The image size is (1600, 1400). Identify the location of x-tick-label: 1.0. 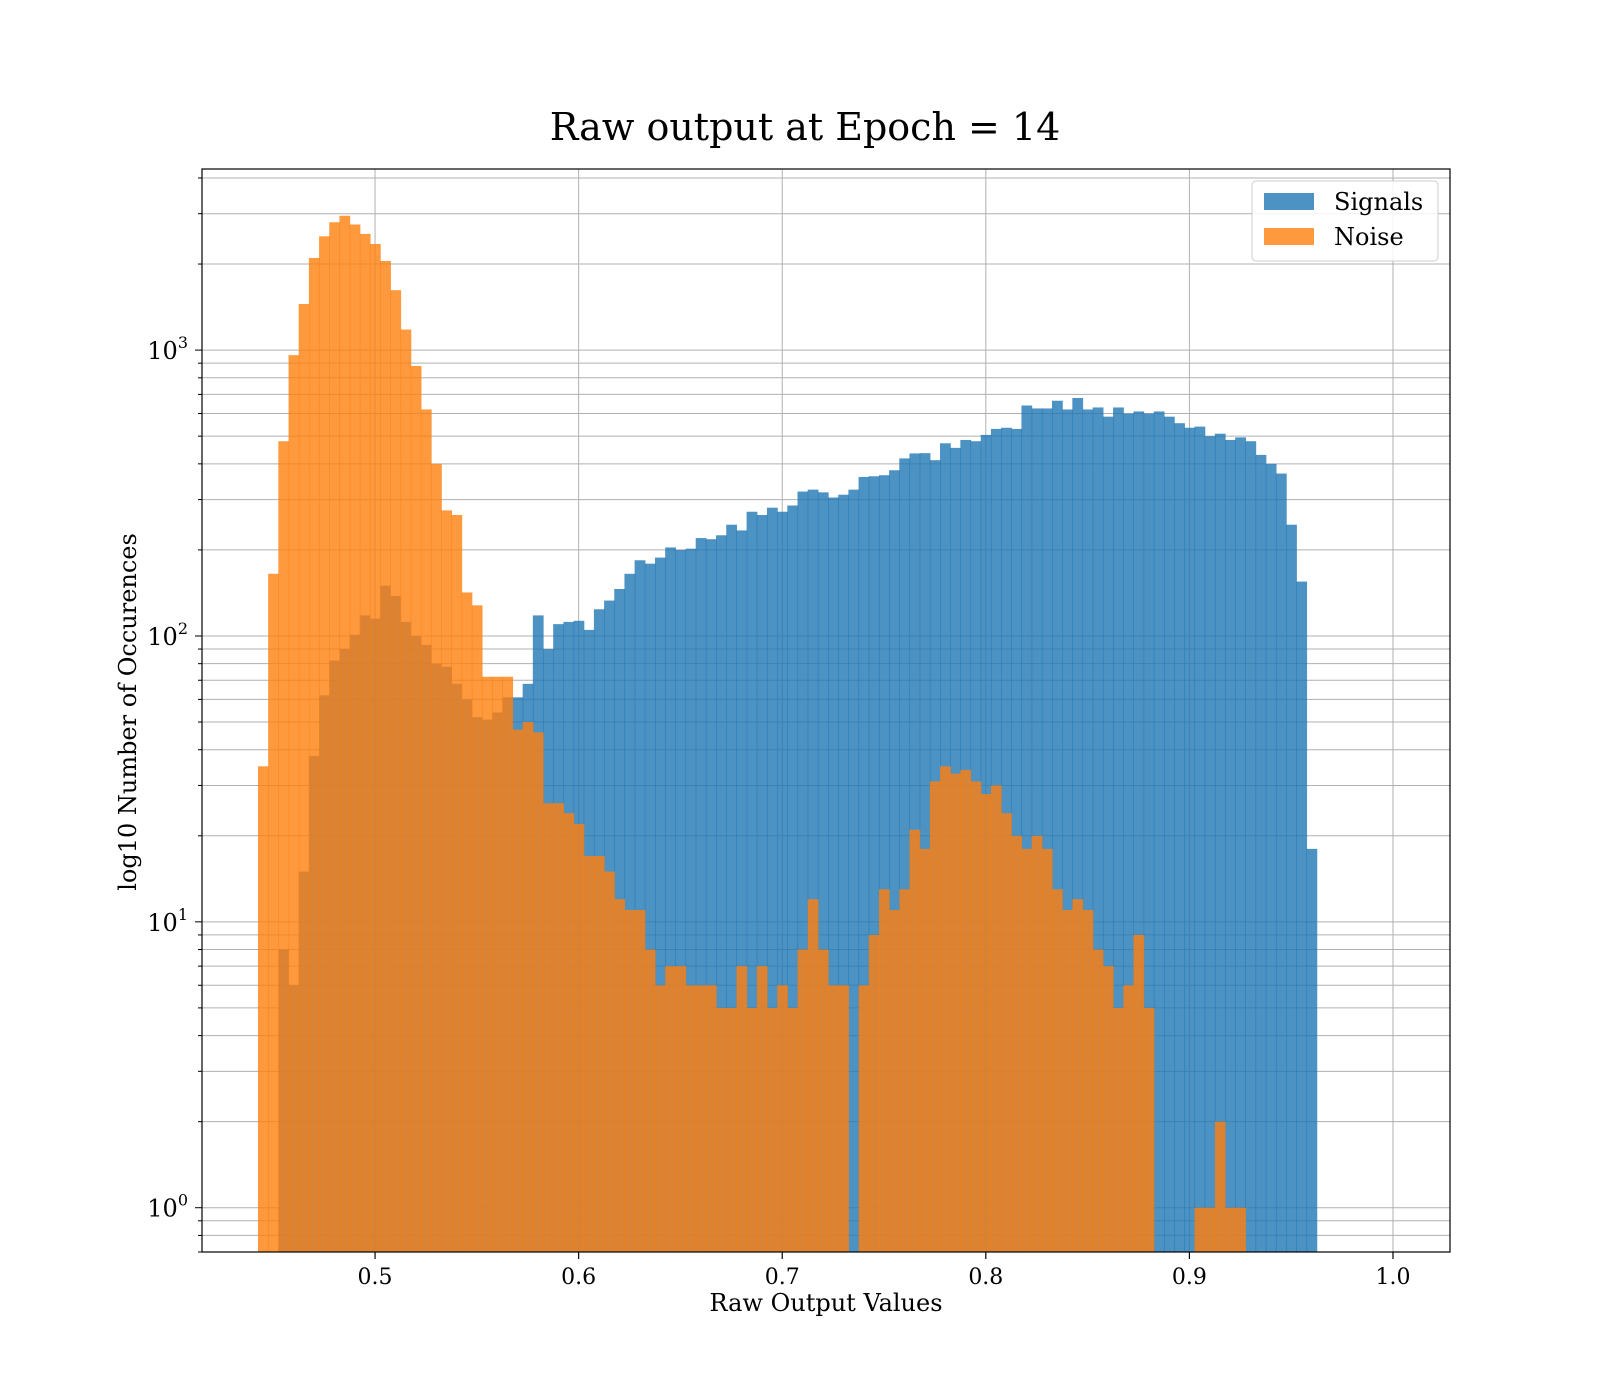
(1392, 1277).